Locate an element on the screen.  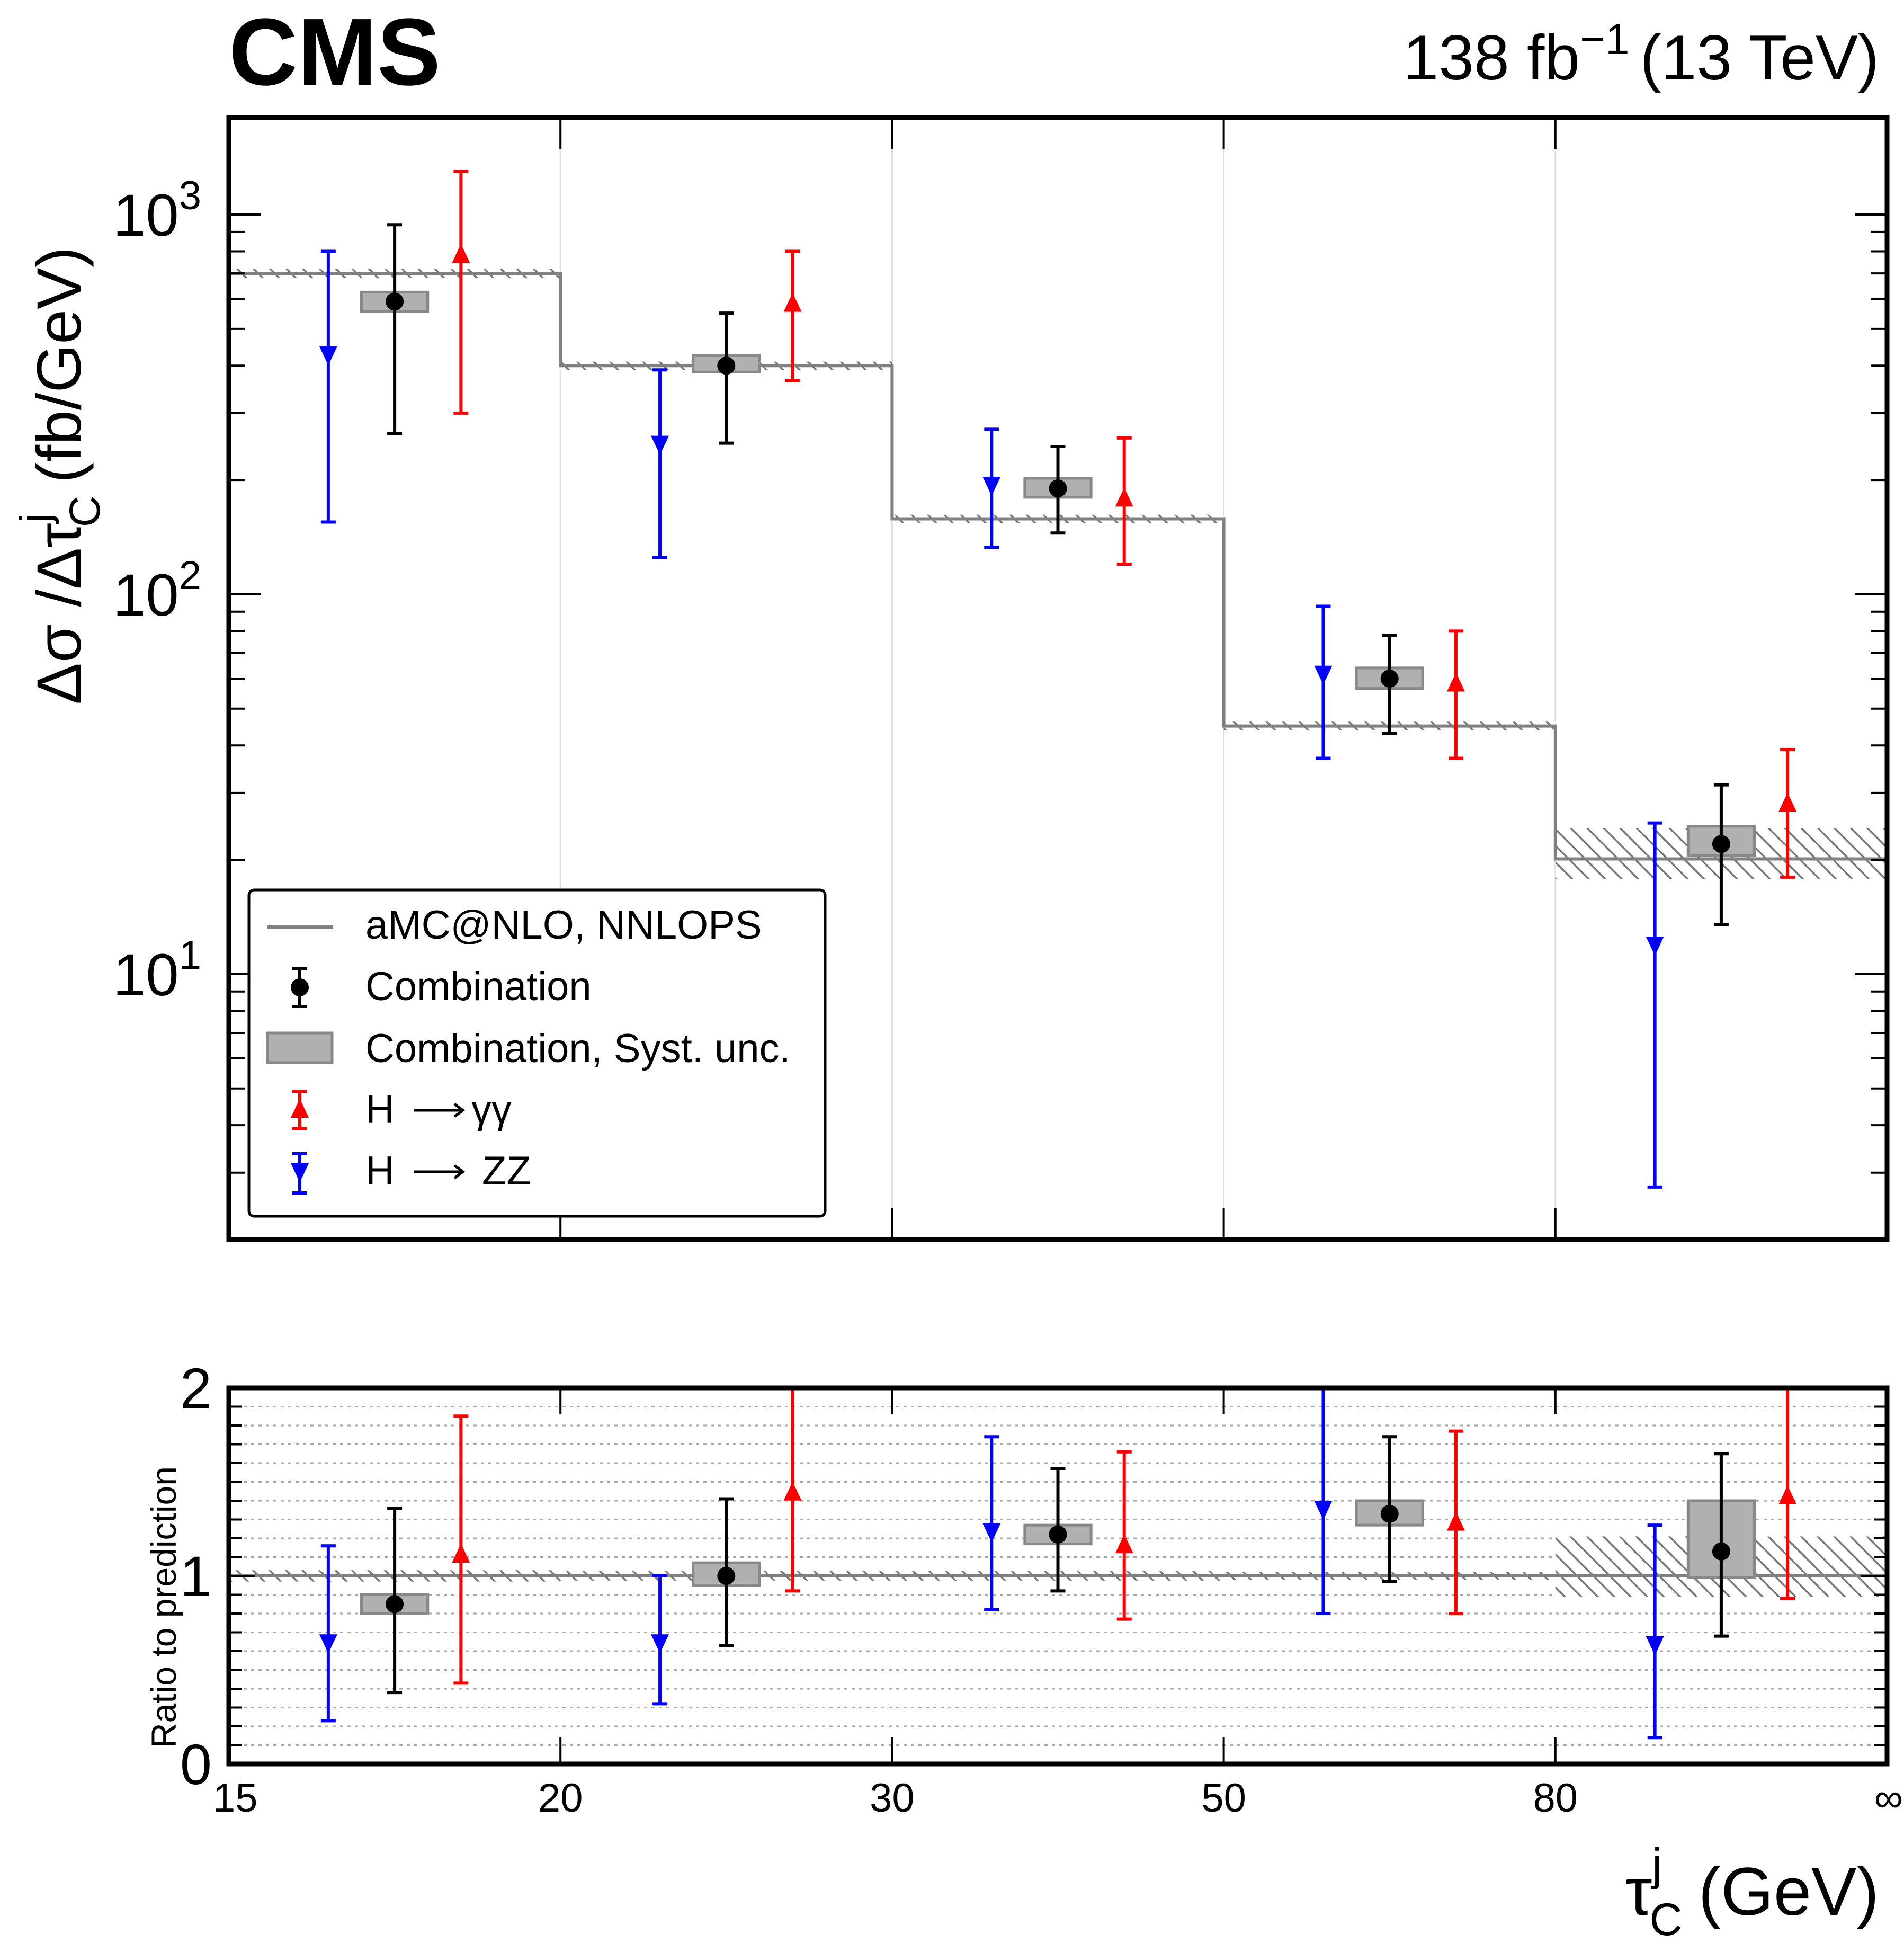
lower-y-tick-labels: 0 1 2 is located at coordinates (196, 1576).